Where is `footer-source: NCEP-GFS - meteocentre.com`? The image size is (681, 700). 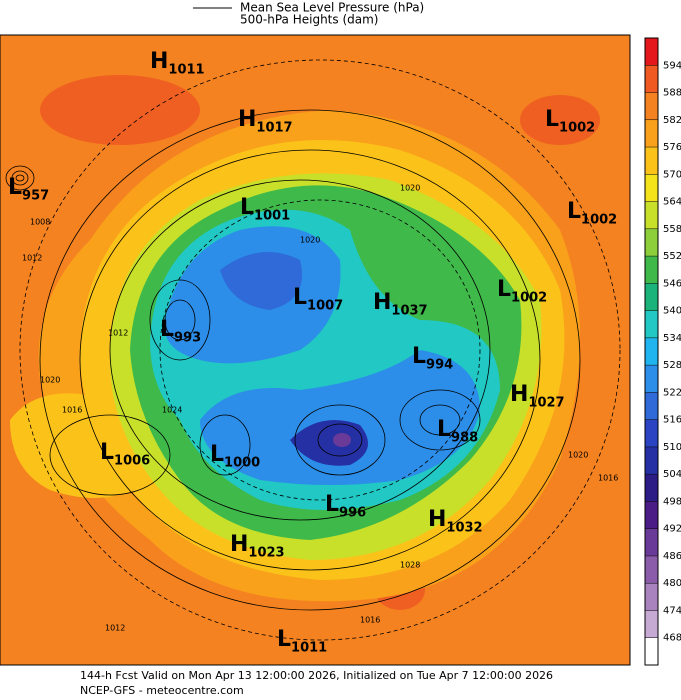 footer-source: NCEP-GFS - meteocentre.com is located at coordinates (162, 690).